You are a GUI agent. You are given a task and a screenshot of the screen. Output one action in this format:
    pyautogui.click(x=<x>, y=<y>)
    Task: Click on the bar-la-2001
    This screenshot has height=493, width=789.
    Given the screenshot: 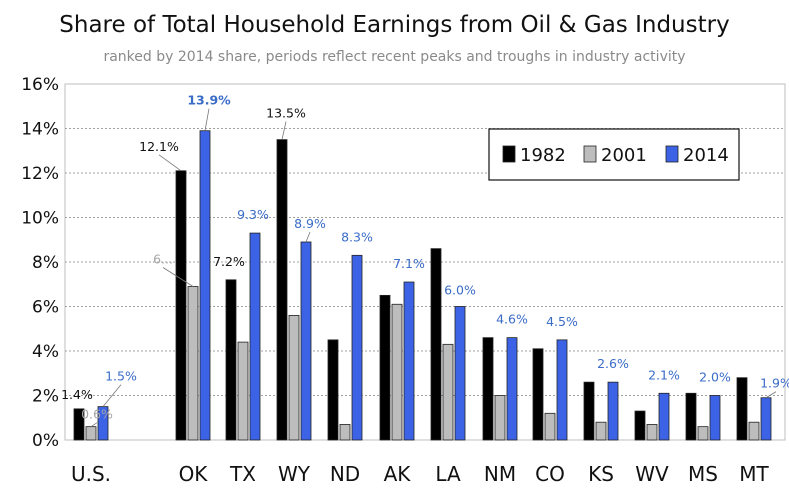 What is the action you would take?
    pyautogui.click(x=448, y=392)
    